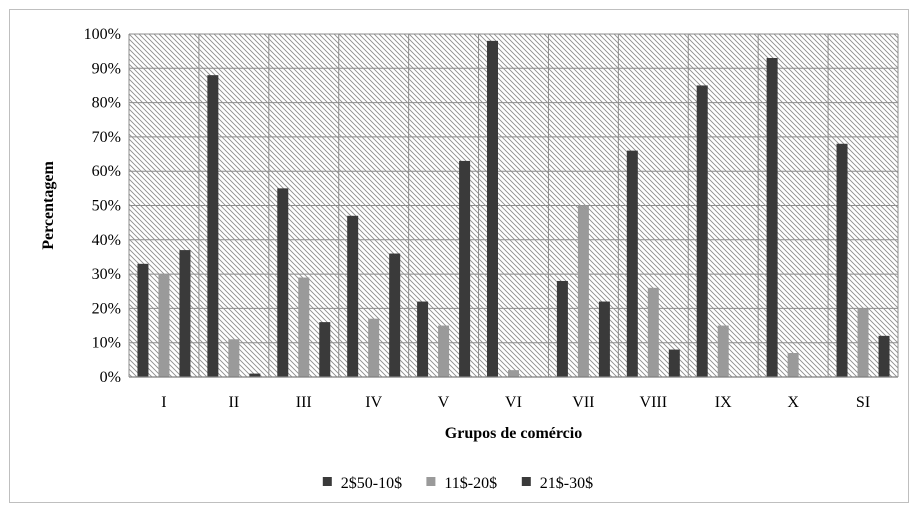  Describe the element at coordinates (444, 402) in the screenshot. I see `x-tick-label: V` at that location.